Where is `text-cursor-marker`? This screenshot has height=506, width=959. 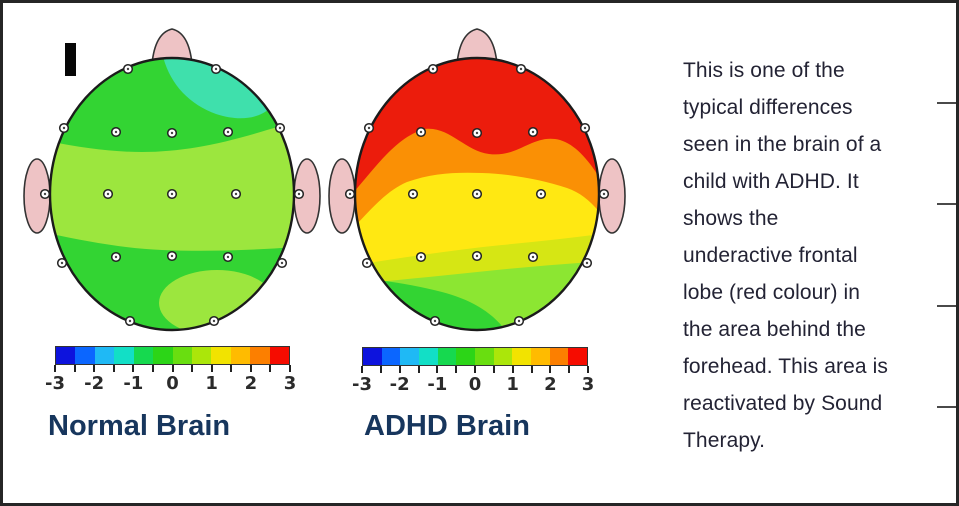 text-cursor-marker is located at coordinates (70, 59).